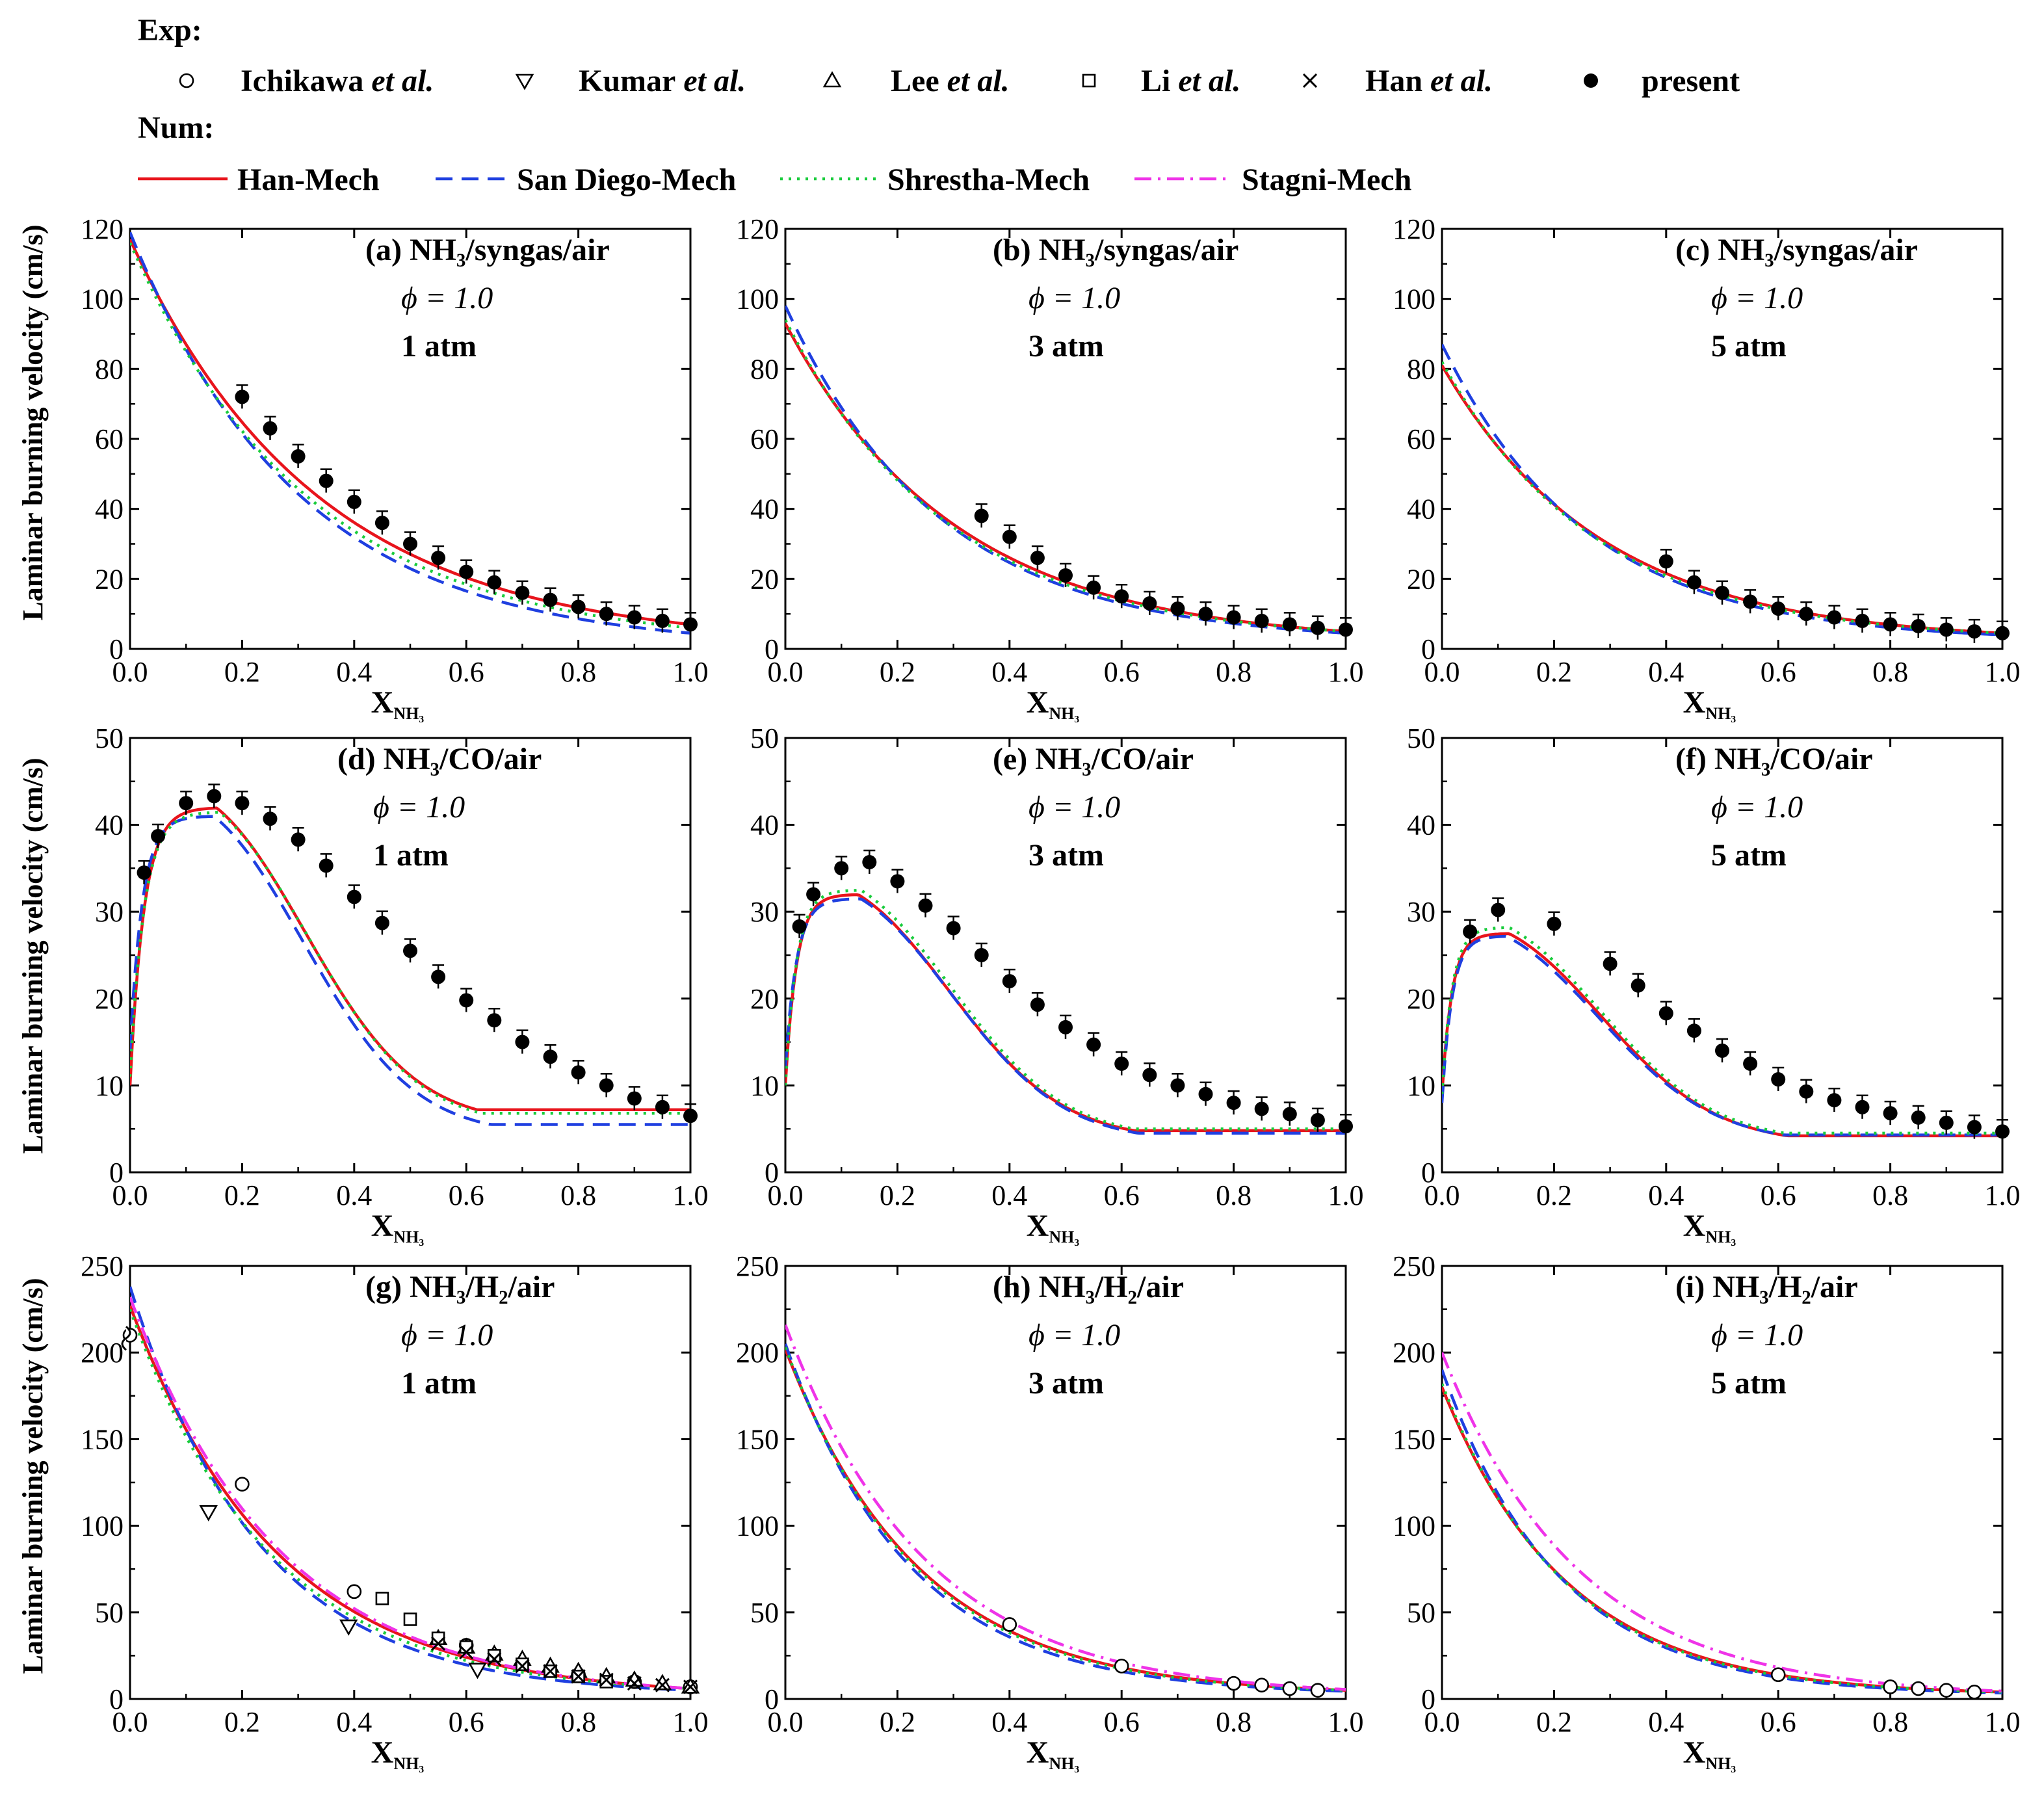 Image resolution: width=2044 pixels, height=1816 pixels. I want to click on y-tick-label: 60, so click(109, 439).